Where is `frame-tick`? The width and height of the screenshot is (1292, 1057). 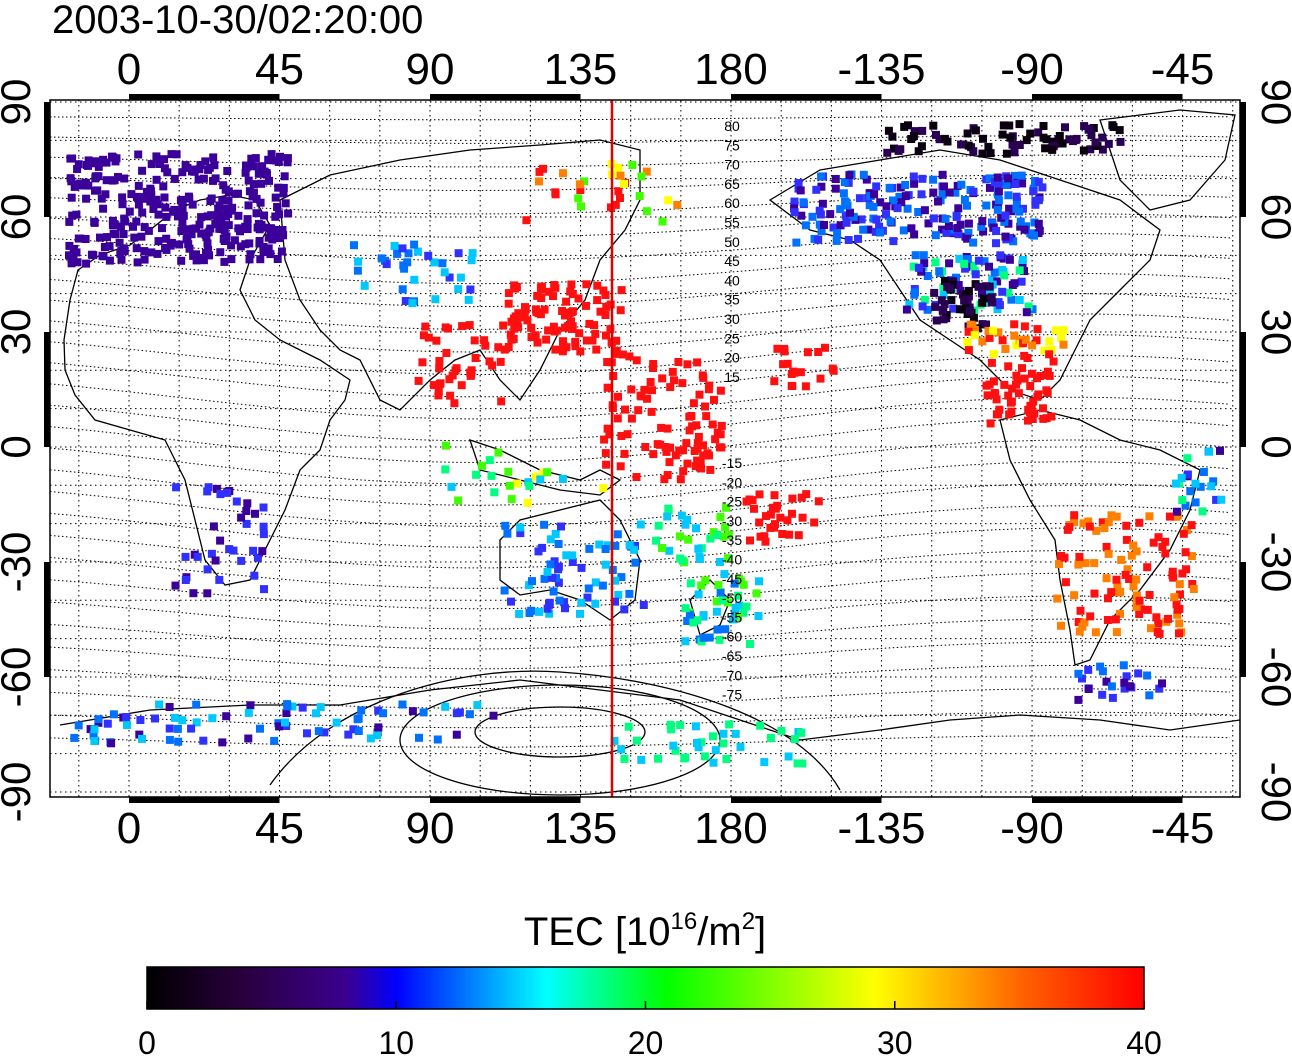
frame-tick is located at coordinates (1243, 159).